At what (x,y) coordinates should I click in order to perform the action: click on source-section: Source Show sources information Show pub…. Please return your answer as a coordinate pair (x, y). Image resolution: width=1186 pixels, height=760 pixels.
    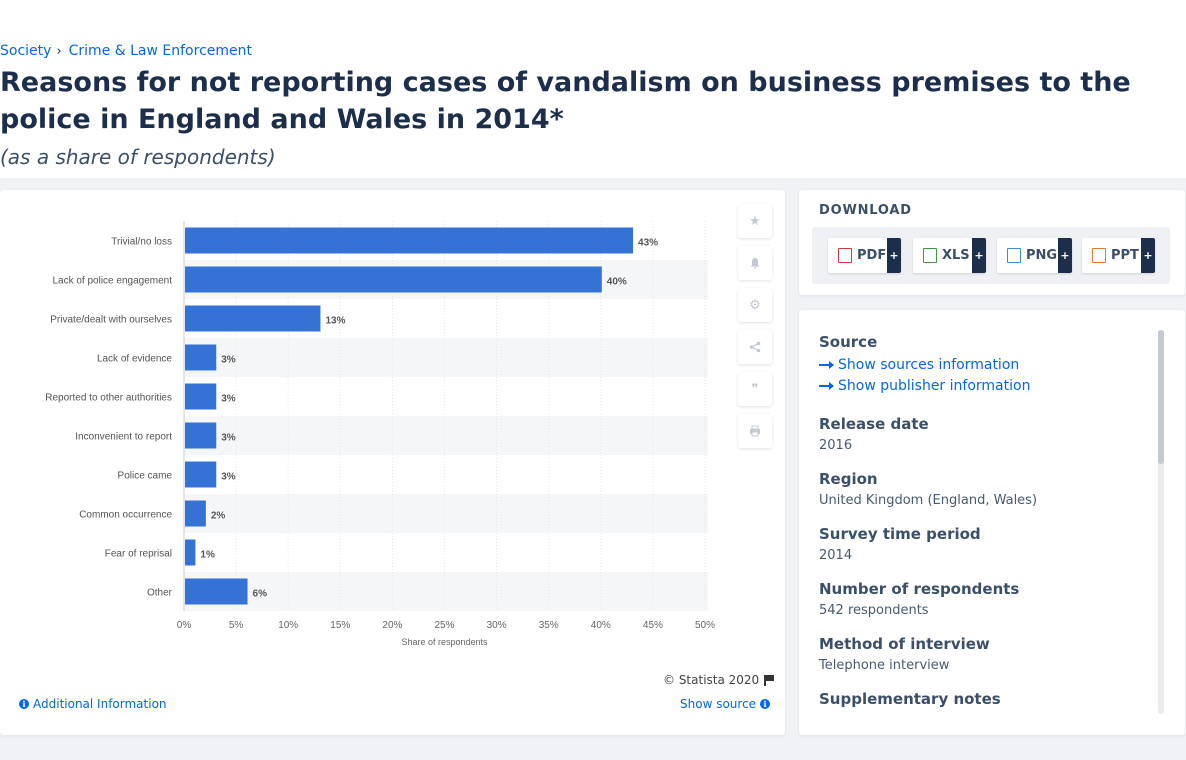
    Looking at the image, I should click on (924, 363).